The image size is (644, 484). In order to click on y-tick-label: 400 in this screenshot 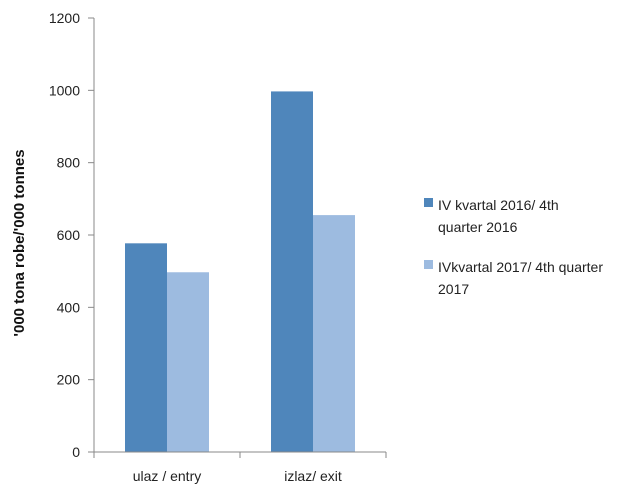, I will do `click(69, 307)`.